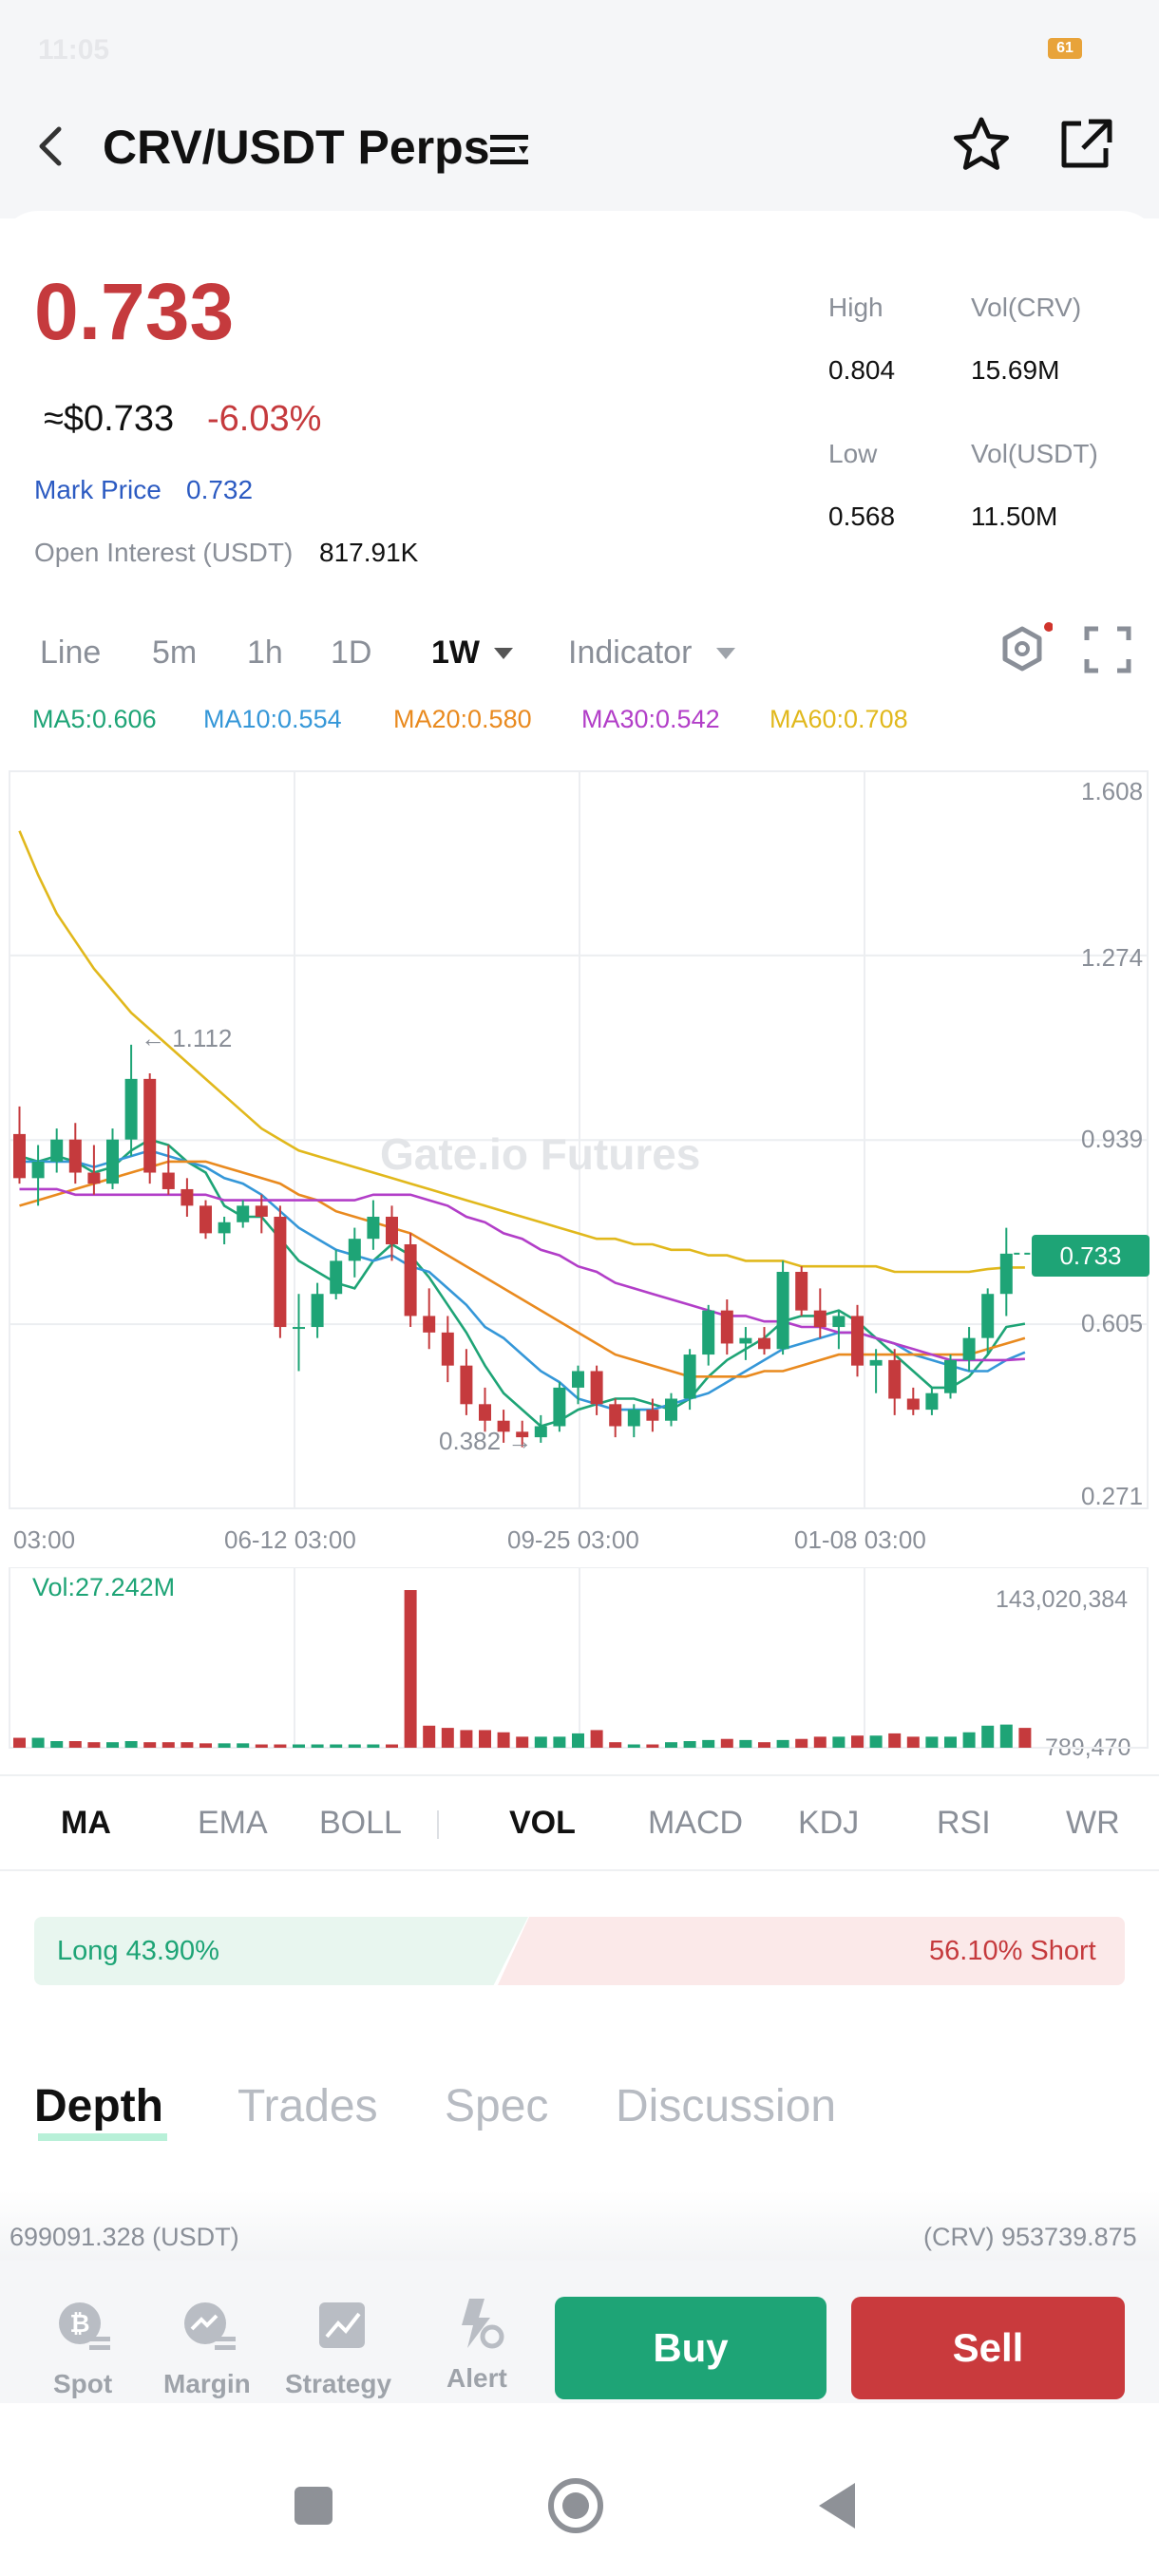 This screenshot has width=1159, height=2576. I want to click on y-axis-label: 1.608, so click(1112, 791).